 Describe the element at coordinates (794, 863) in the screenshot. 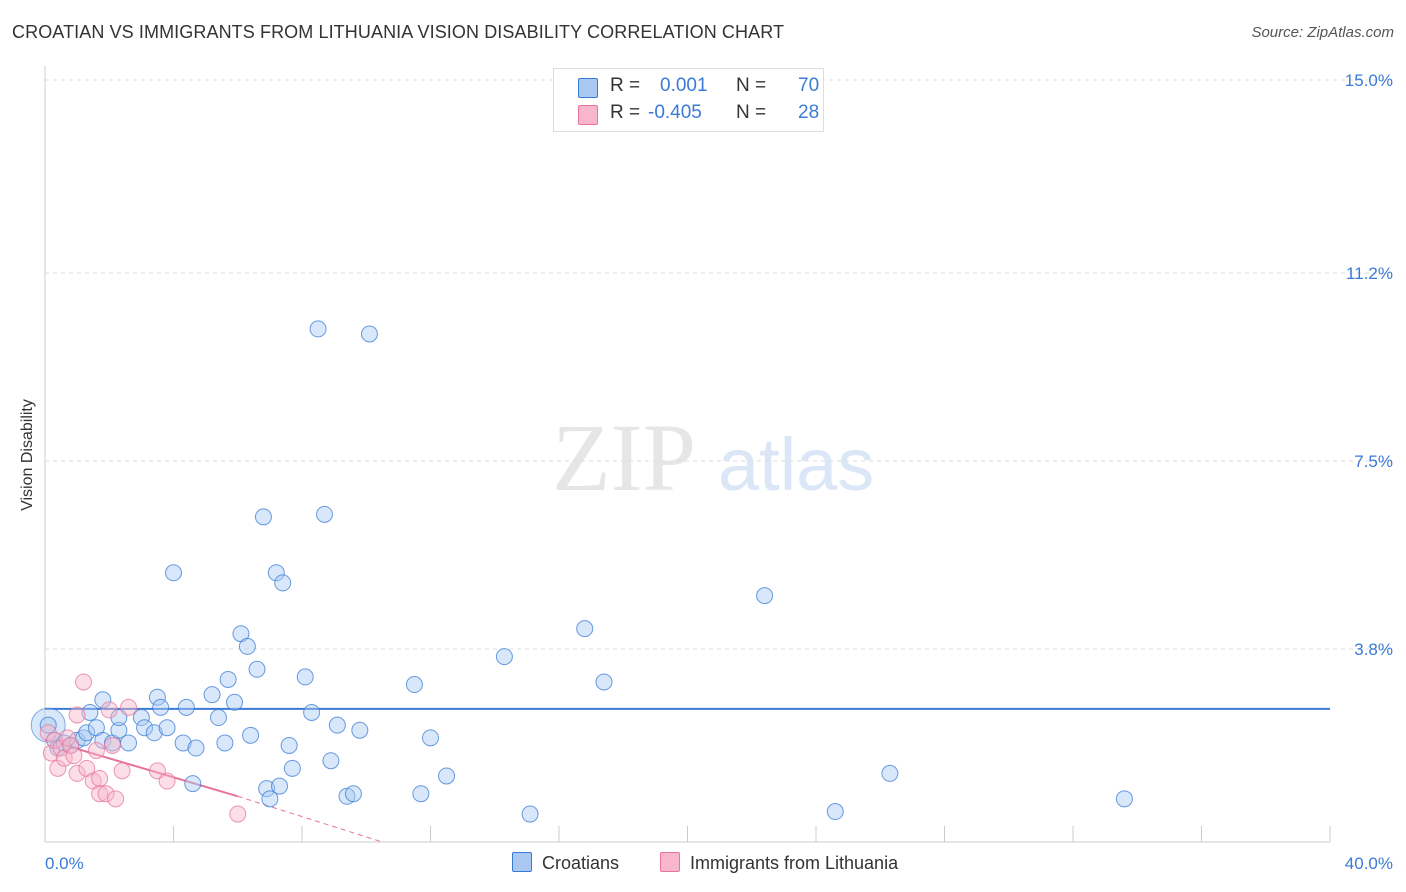

I see `legend-label-lithuania: Immigrants from Lithuania` at that location.